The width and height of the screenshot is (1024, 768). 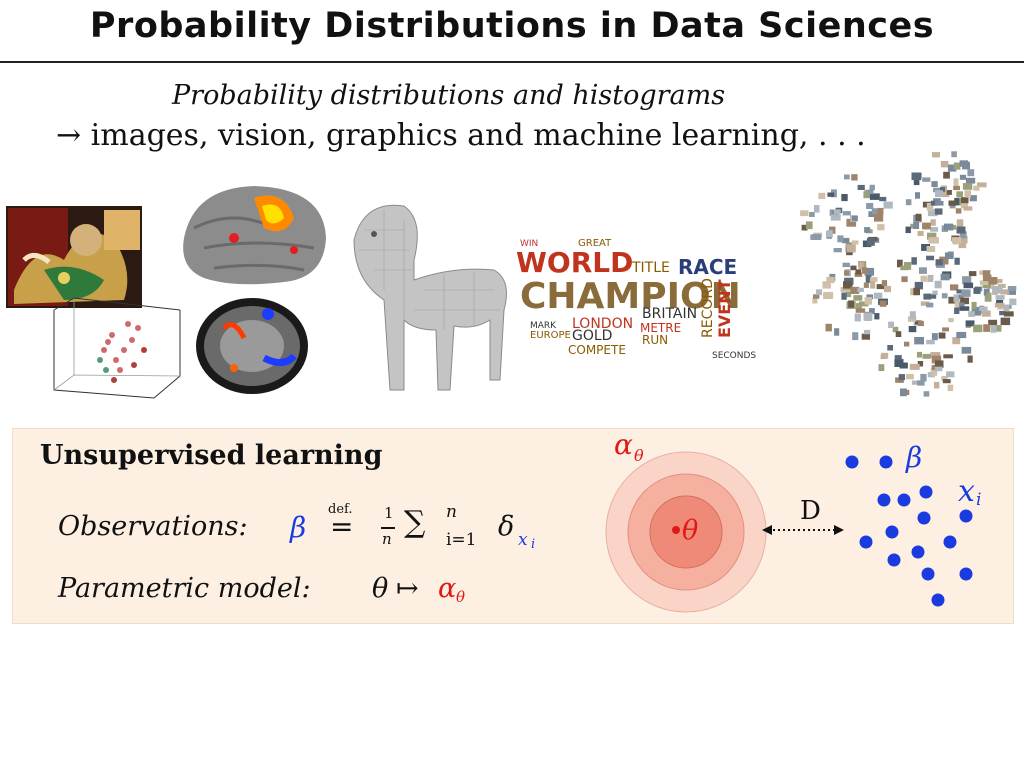 What do you see at coordinates (909, 531) in the screenshot?
I see `point-cloud` at bounding box center [909, 531].